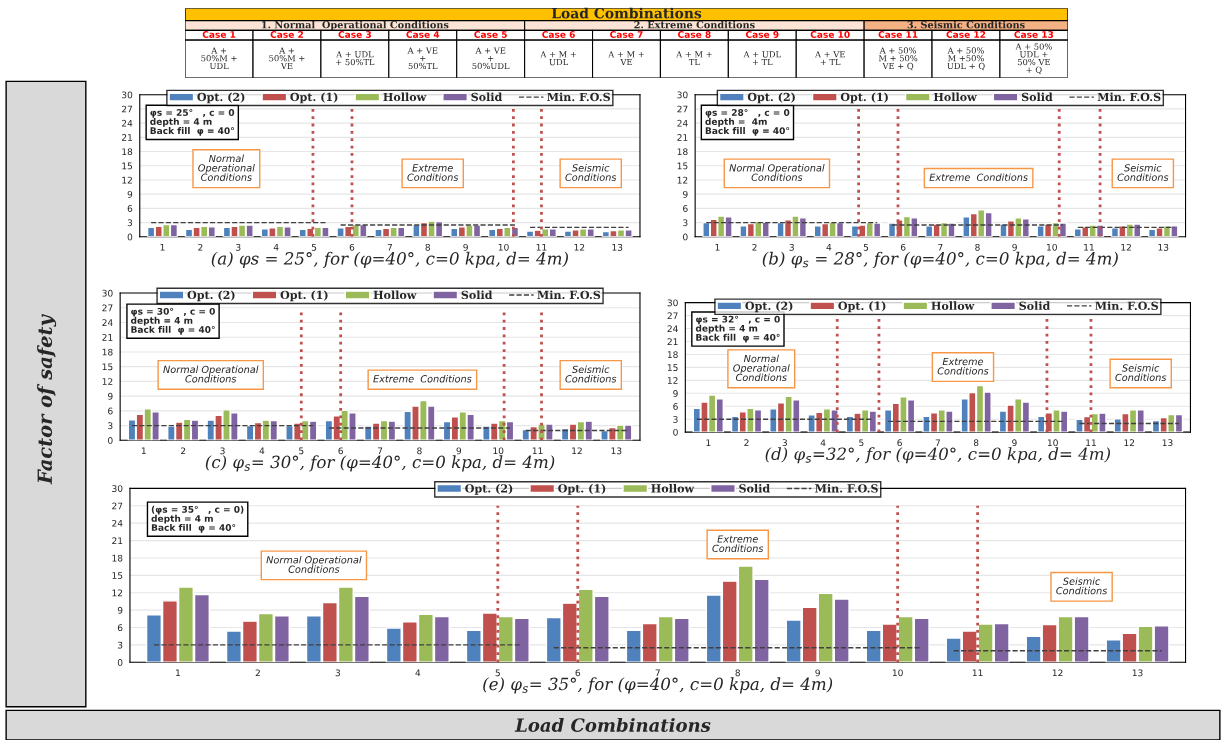 The height and width of the screenshot is (740, 1226). What do you see at coordinates (491, 58) in the screenshot?
I see `text: A + VE + 50%UDL` at bounding box center [491, 58].